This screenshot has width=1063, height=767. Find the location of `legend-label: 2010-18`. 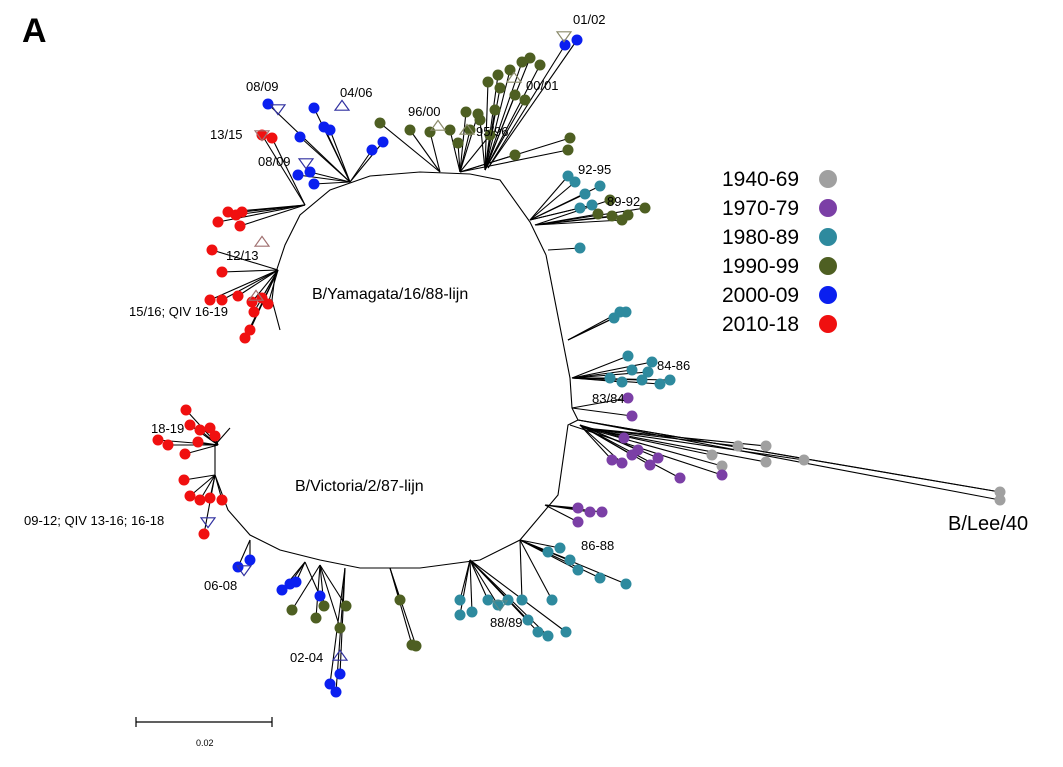

legend-label: 2010-18 is located at coordinates (760, 324).